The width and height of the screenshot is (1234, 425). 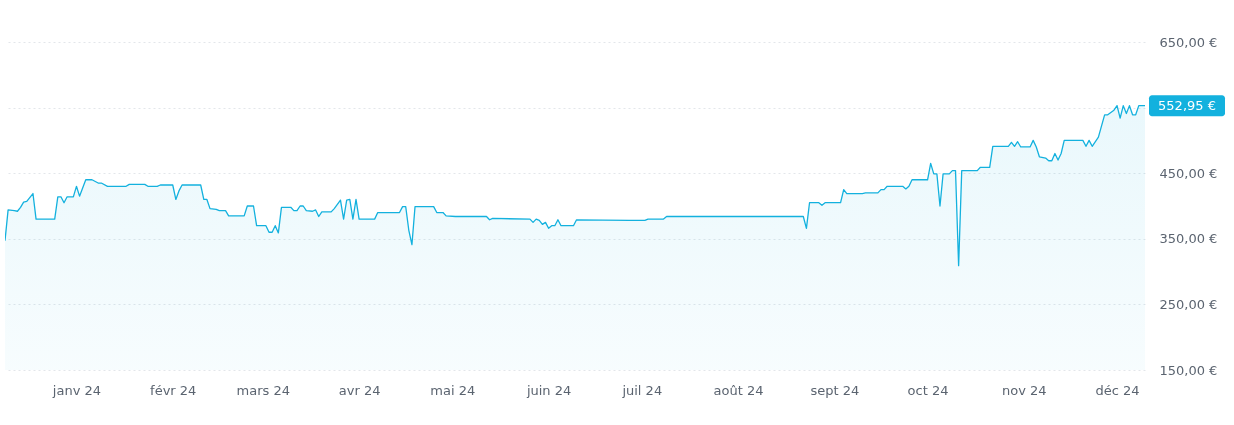 I want to click on x-tick-label: nov 24, so click(x=1024, y=390).